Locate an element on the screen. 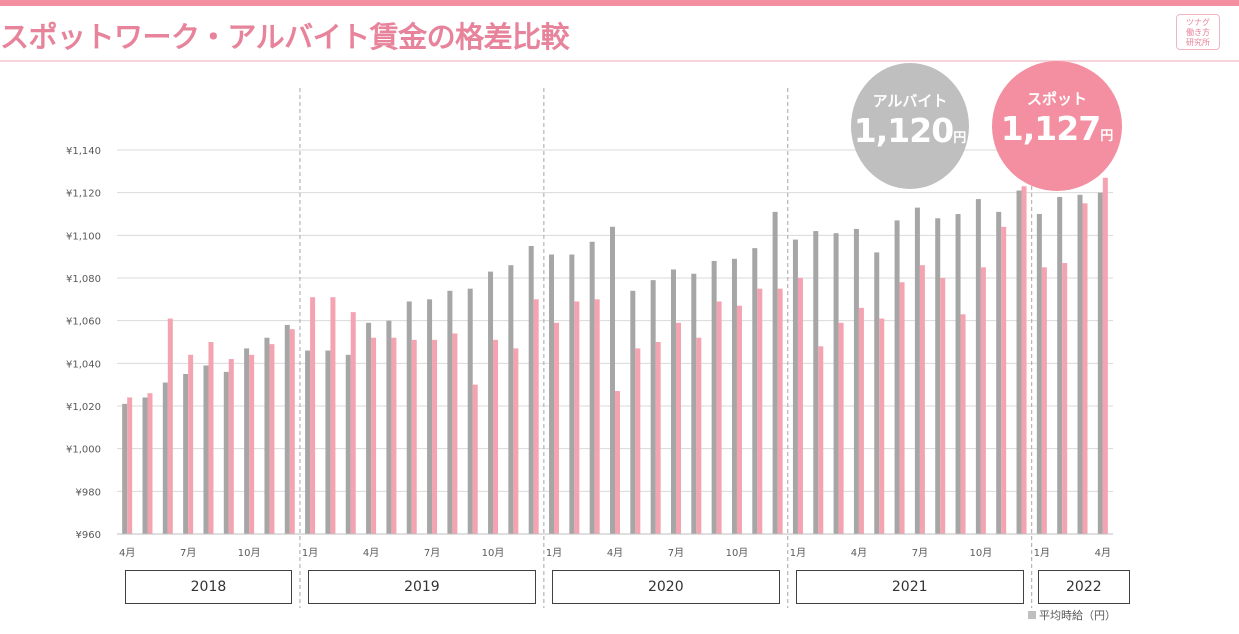 This screenshot has height=634, width=1239. y-tick-label: ¥960 is located at coordinates (88, 535).